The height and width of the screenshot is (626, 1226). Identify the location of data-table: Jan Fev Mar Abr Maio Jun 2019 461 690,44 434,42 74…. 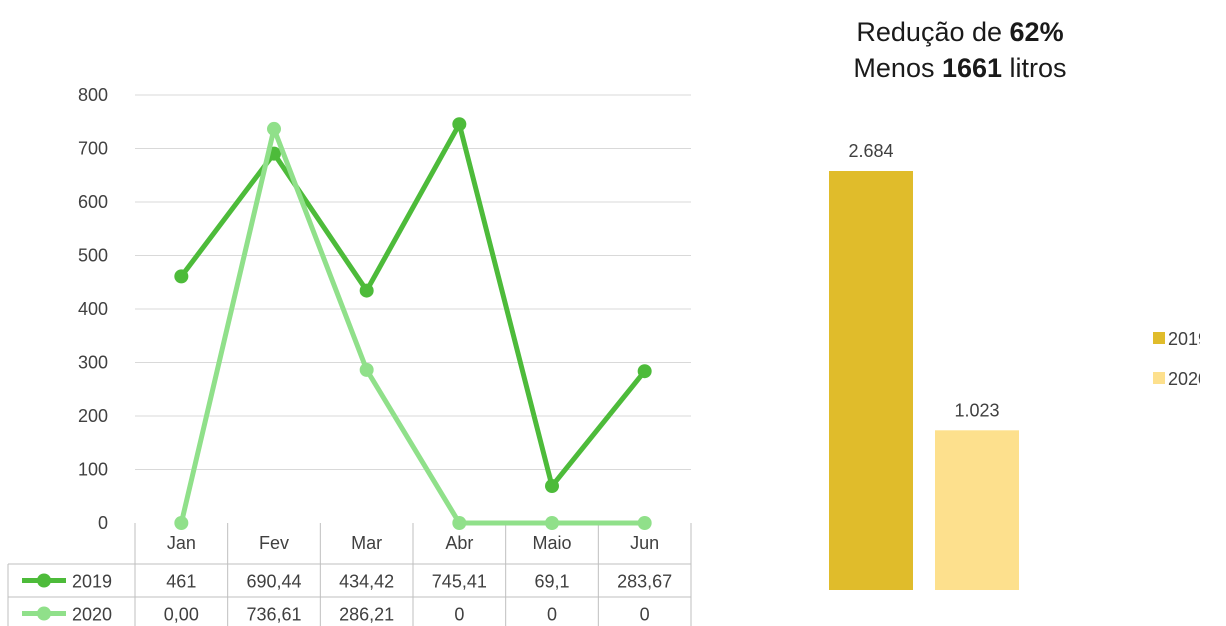
(349, 574).